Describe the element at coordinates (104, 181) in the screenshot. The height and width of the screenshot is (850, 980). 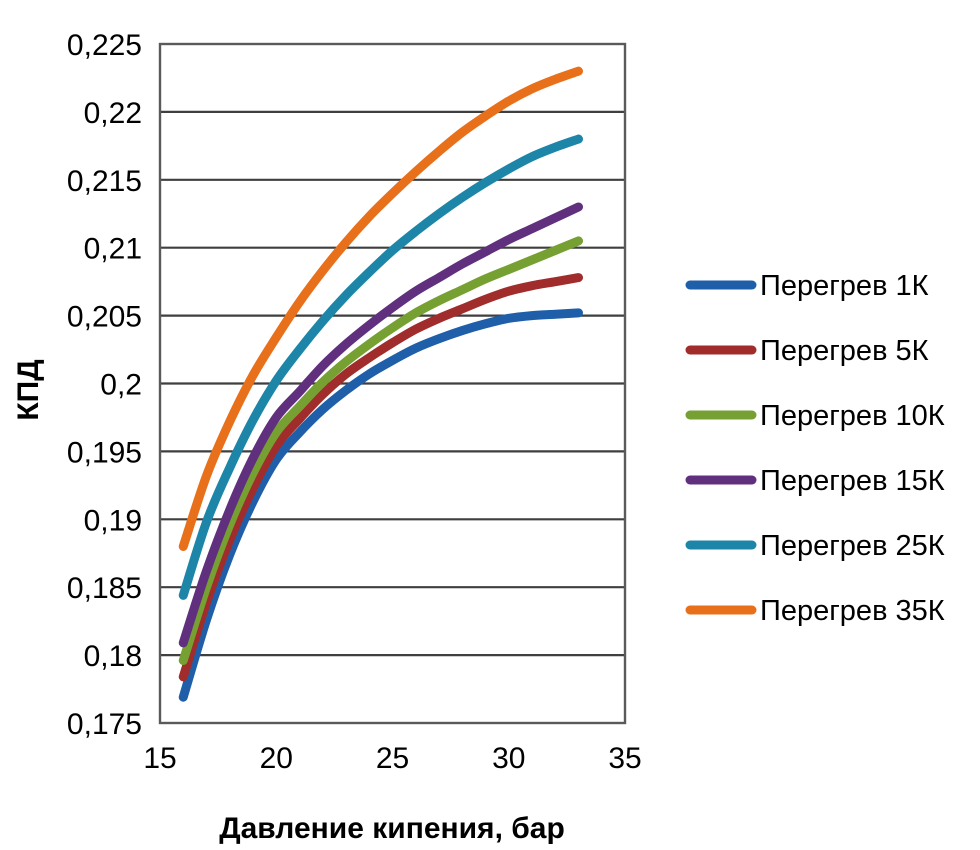
I see `y-tick-label: 0,215` at that location.